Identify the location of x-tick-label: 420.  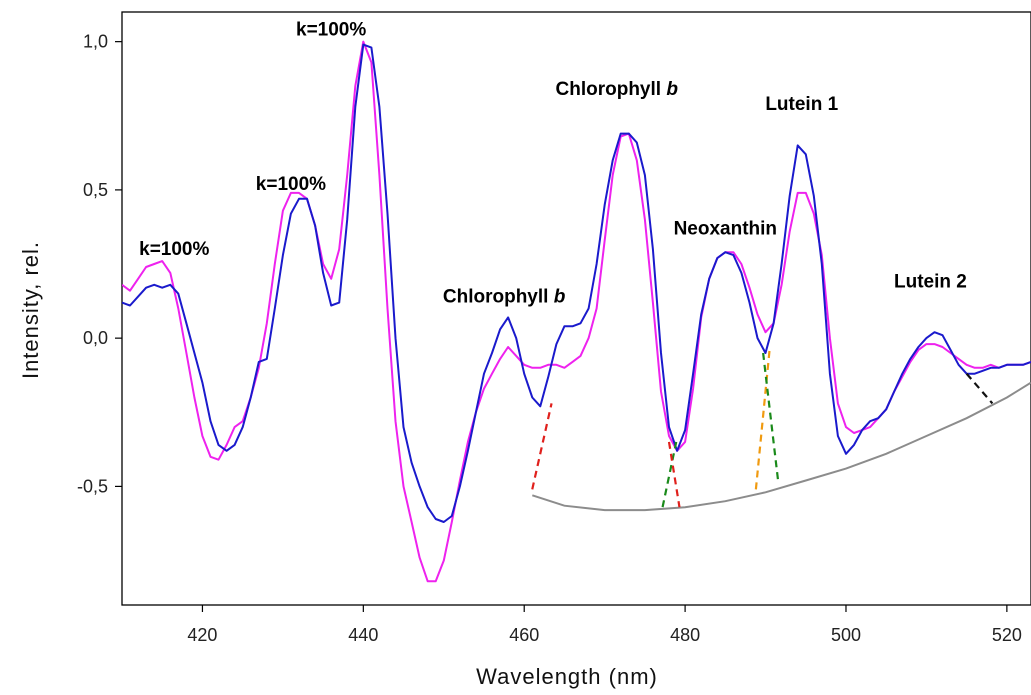
(202, 635).